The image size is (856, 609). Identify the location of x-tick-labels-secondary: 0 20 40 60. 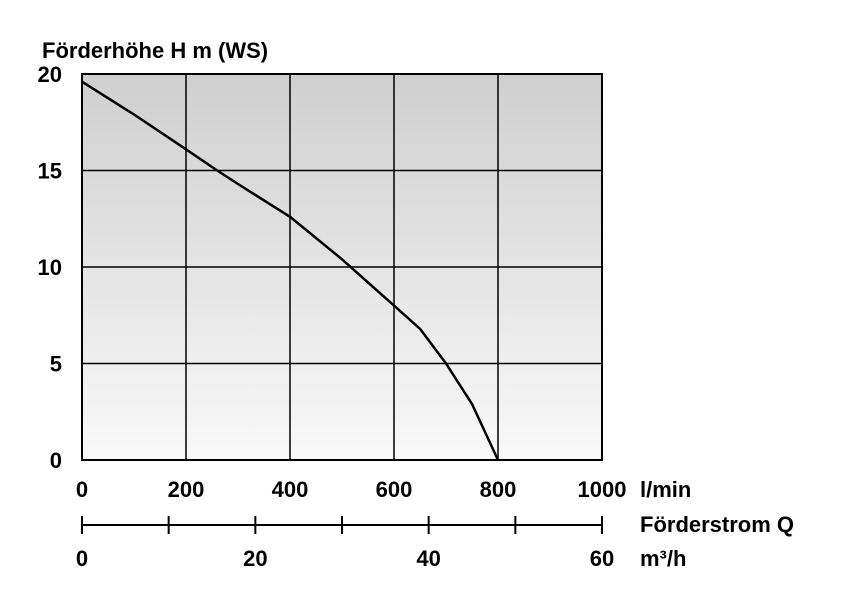
(345, 558).